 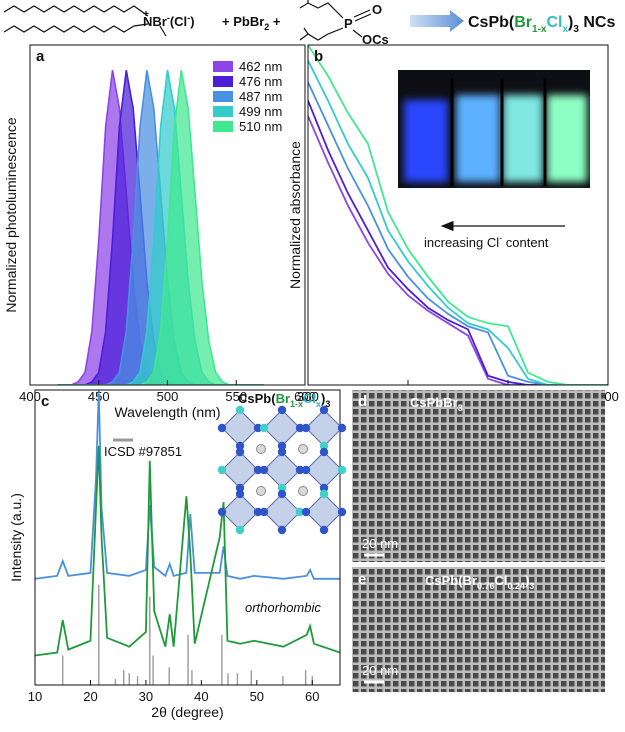 What do you see at coordinates (479, 582) in the screenshot?
I see `caption: CsPb(Br0.76Cl0.24)3` at bounding box center [479, 582].